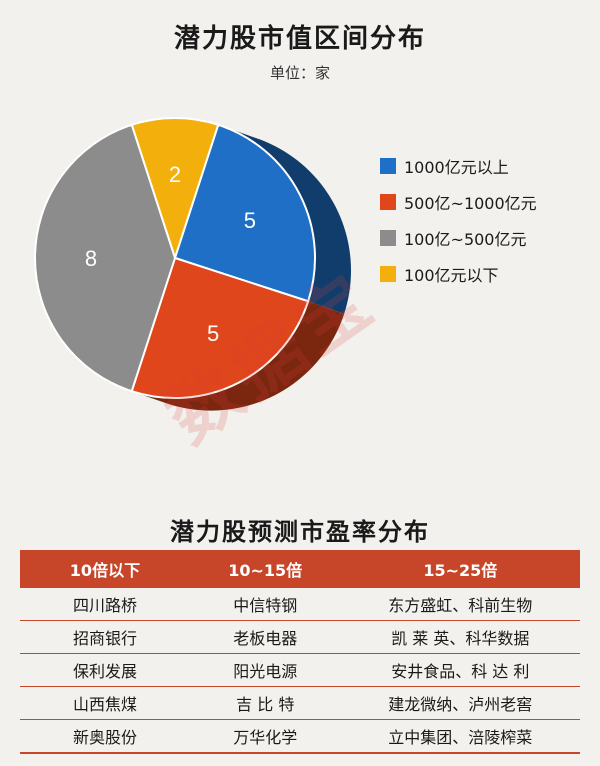 The height and width of the screenshot is (766, 600). I want to click on table-row: 招商银行 老板电器 凯 莱 英、科华数据, so click(300, 637).